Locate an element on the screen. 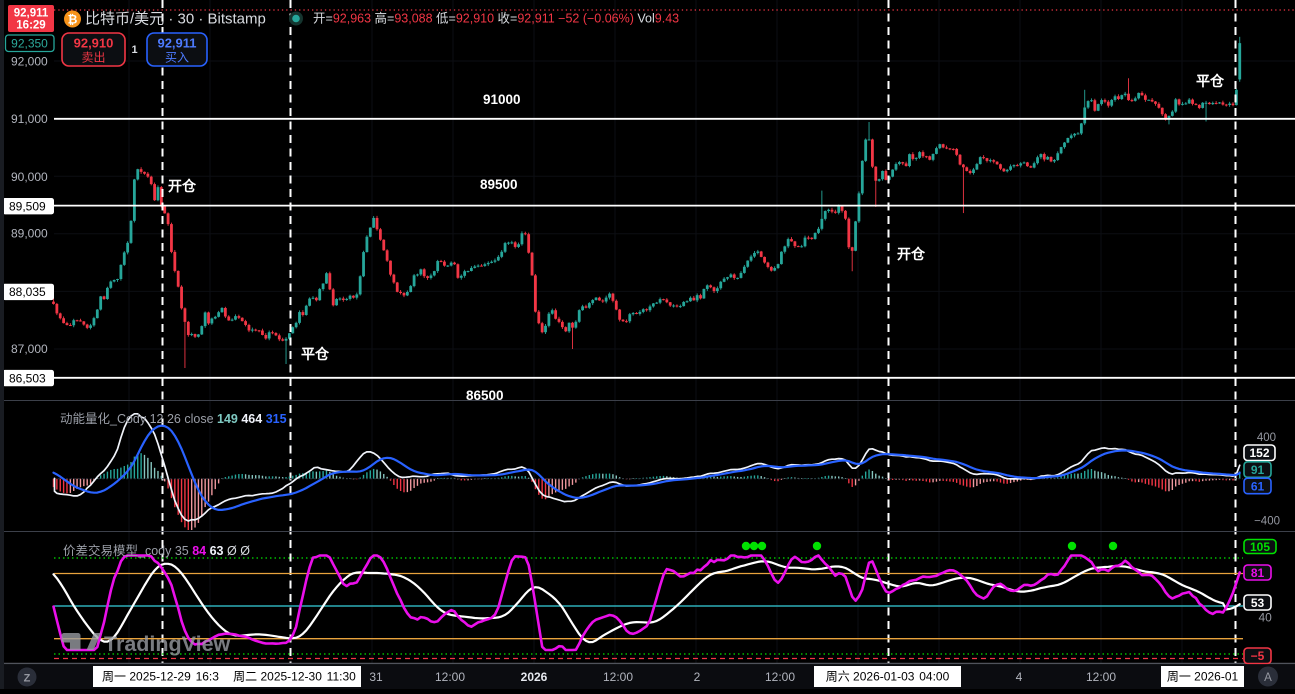 This screenshot has width=1295, height=694. svg-text: 91000 is located at coordinates (502, 99).